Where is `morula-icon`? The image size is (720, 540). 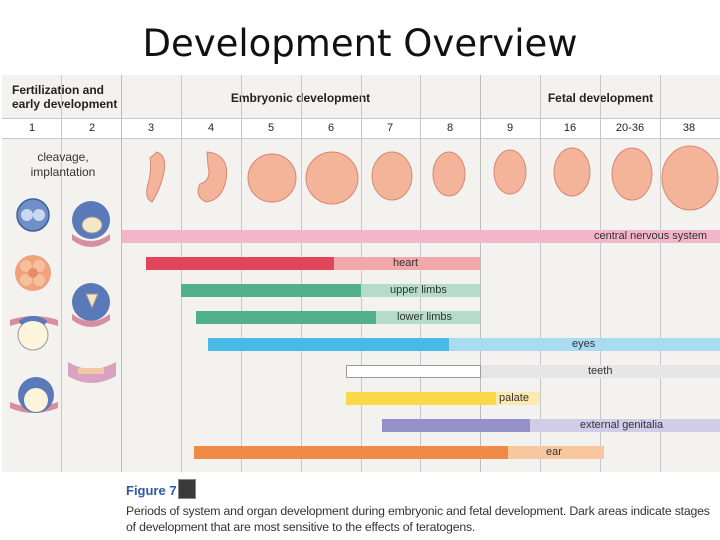
morula-icon is located at coordinates (33, 273).